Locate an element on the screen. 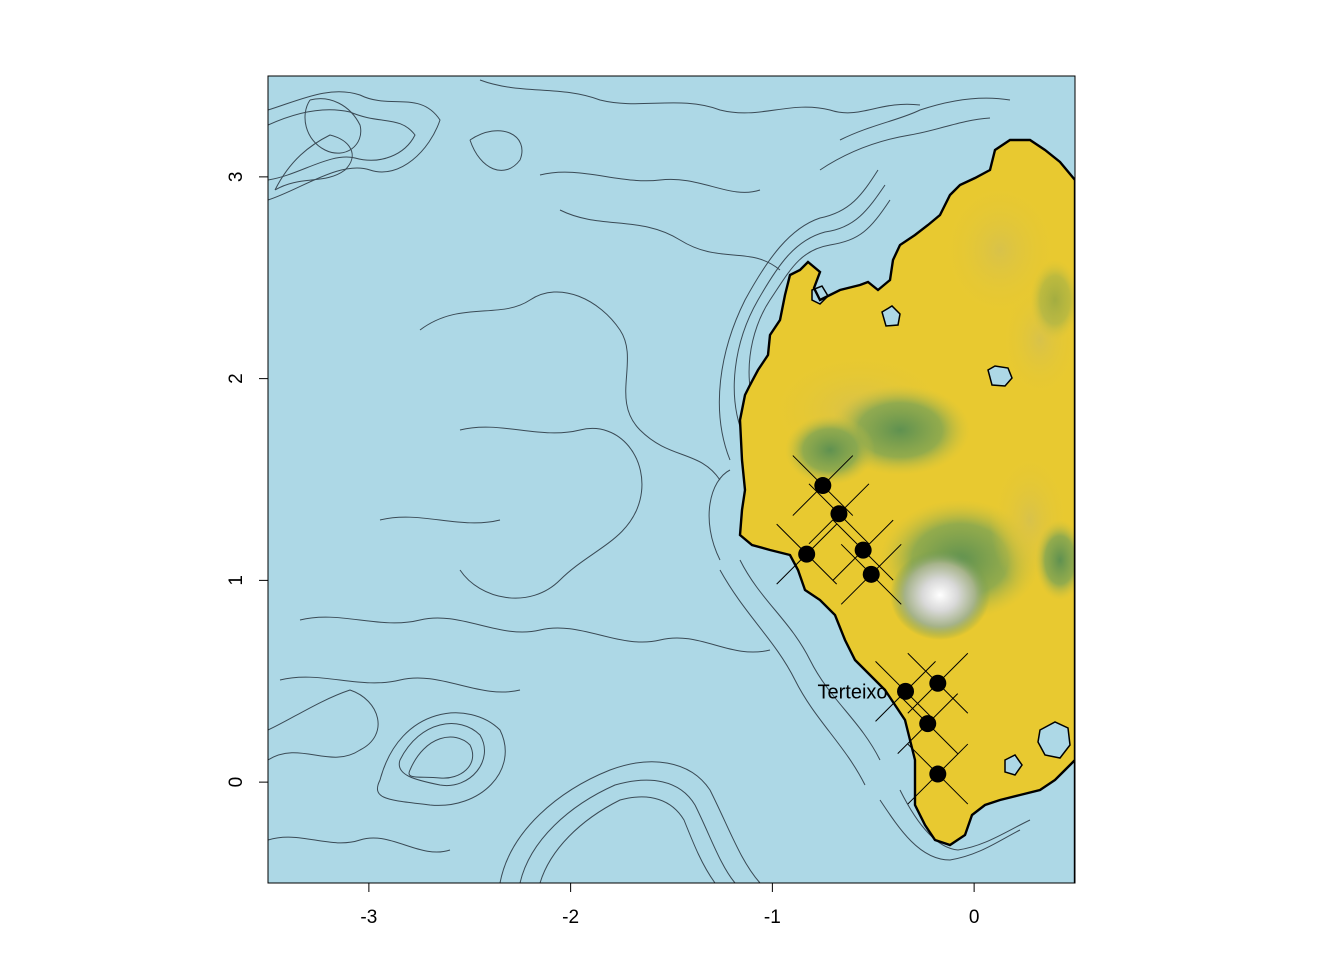 The image size is (1344, 960). x-tick-label: -3 is located at coordinates (368, 917).